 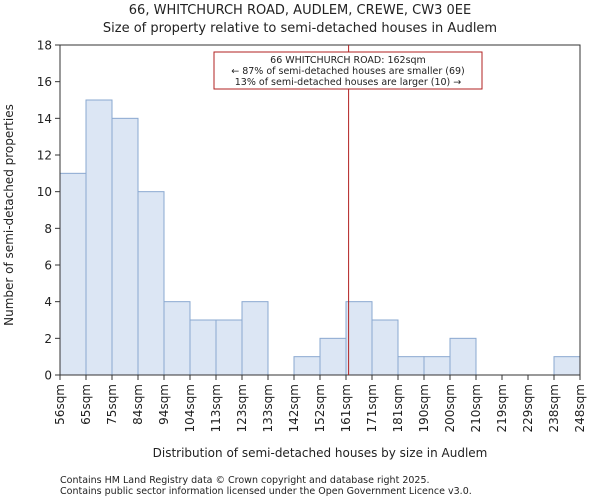 What do you see at coordinates (348, 60) in the screenshot?
I see `annotation-line-1: 66 WHITCHURCH ROAD: 162sqm` at bounding box center [348, 60].